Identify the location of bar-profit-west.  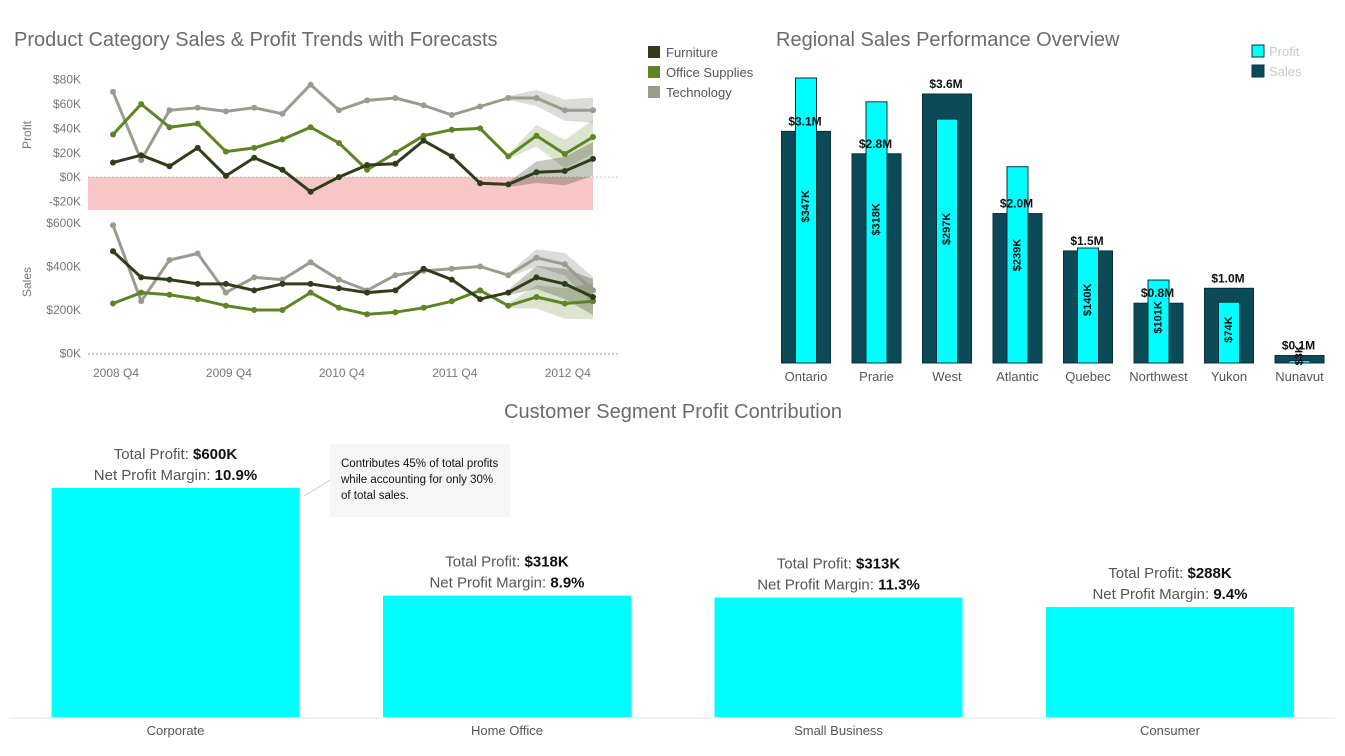
(947, 241).